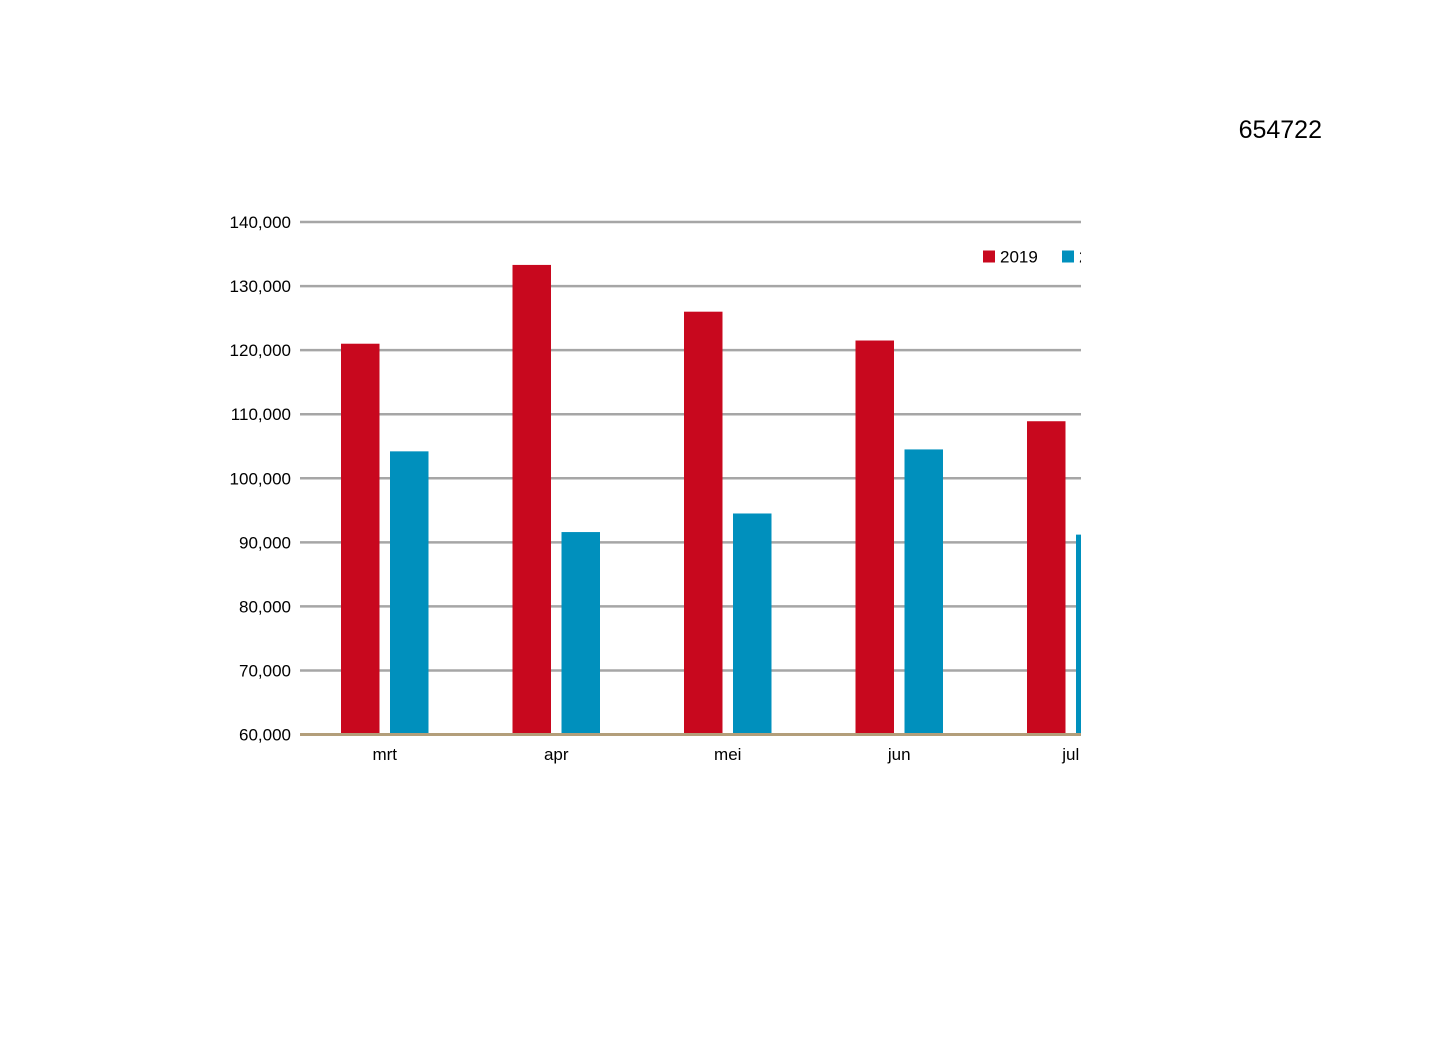  I want to click on bar-2-mei, so click(752, 624).